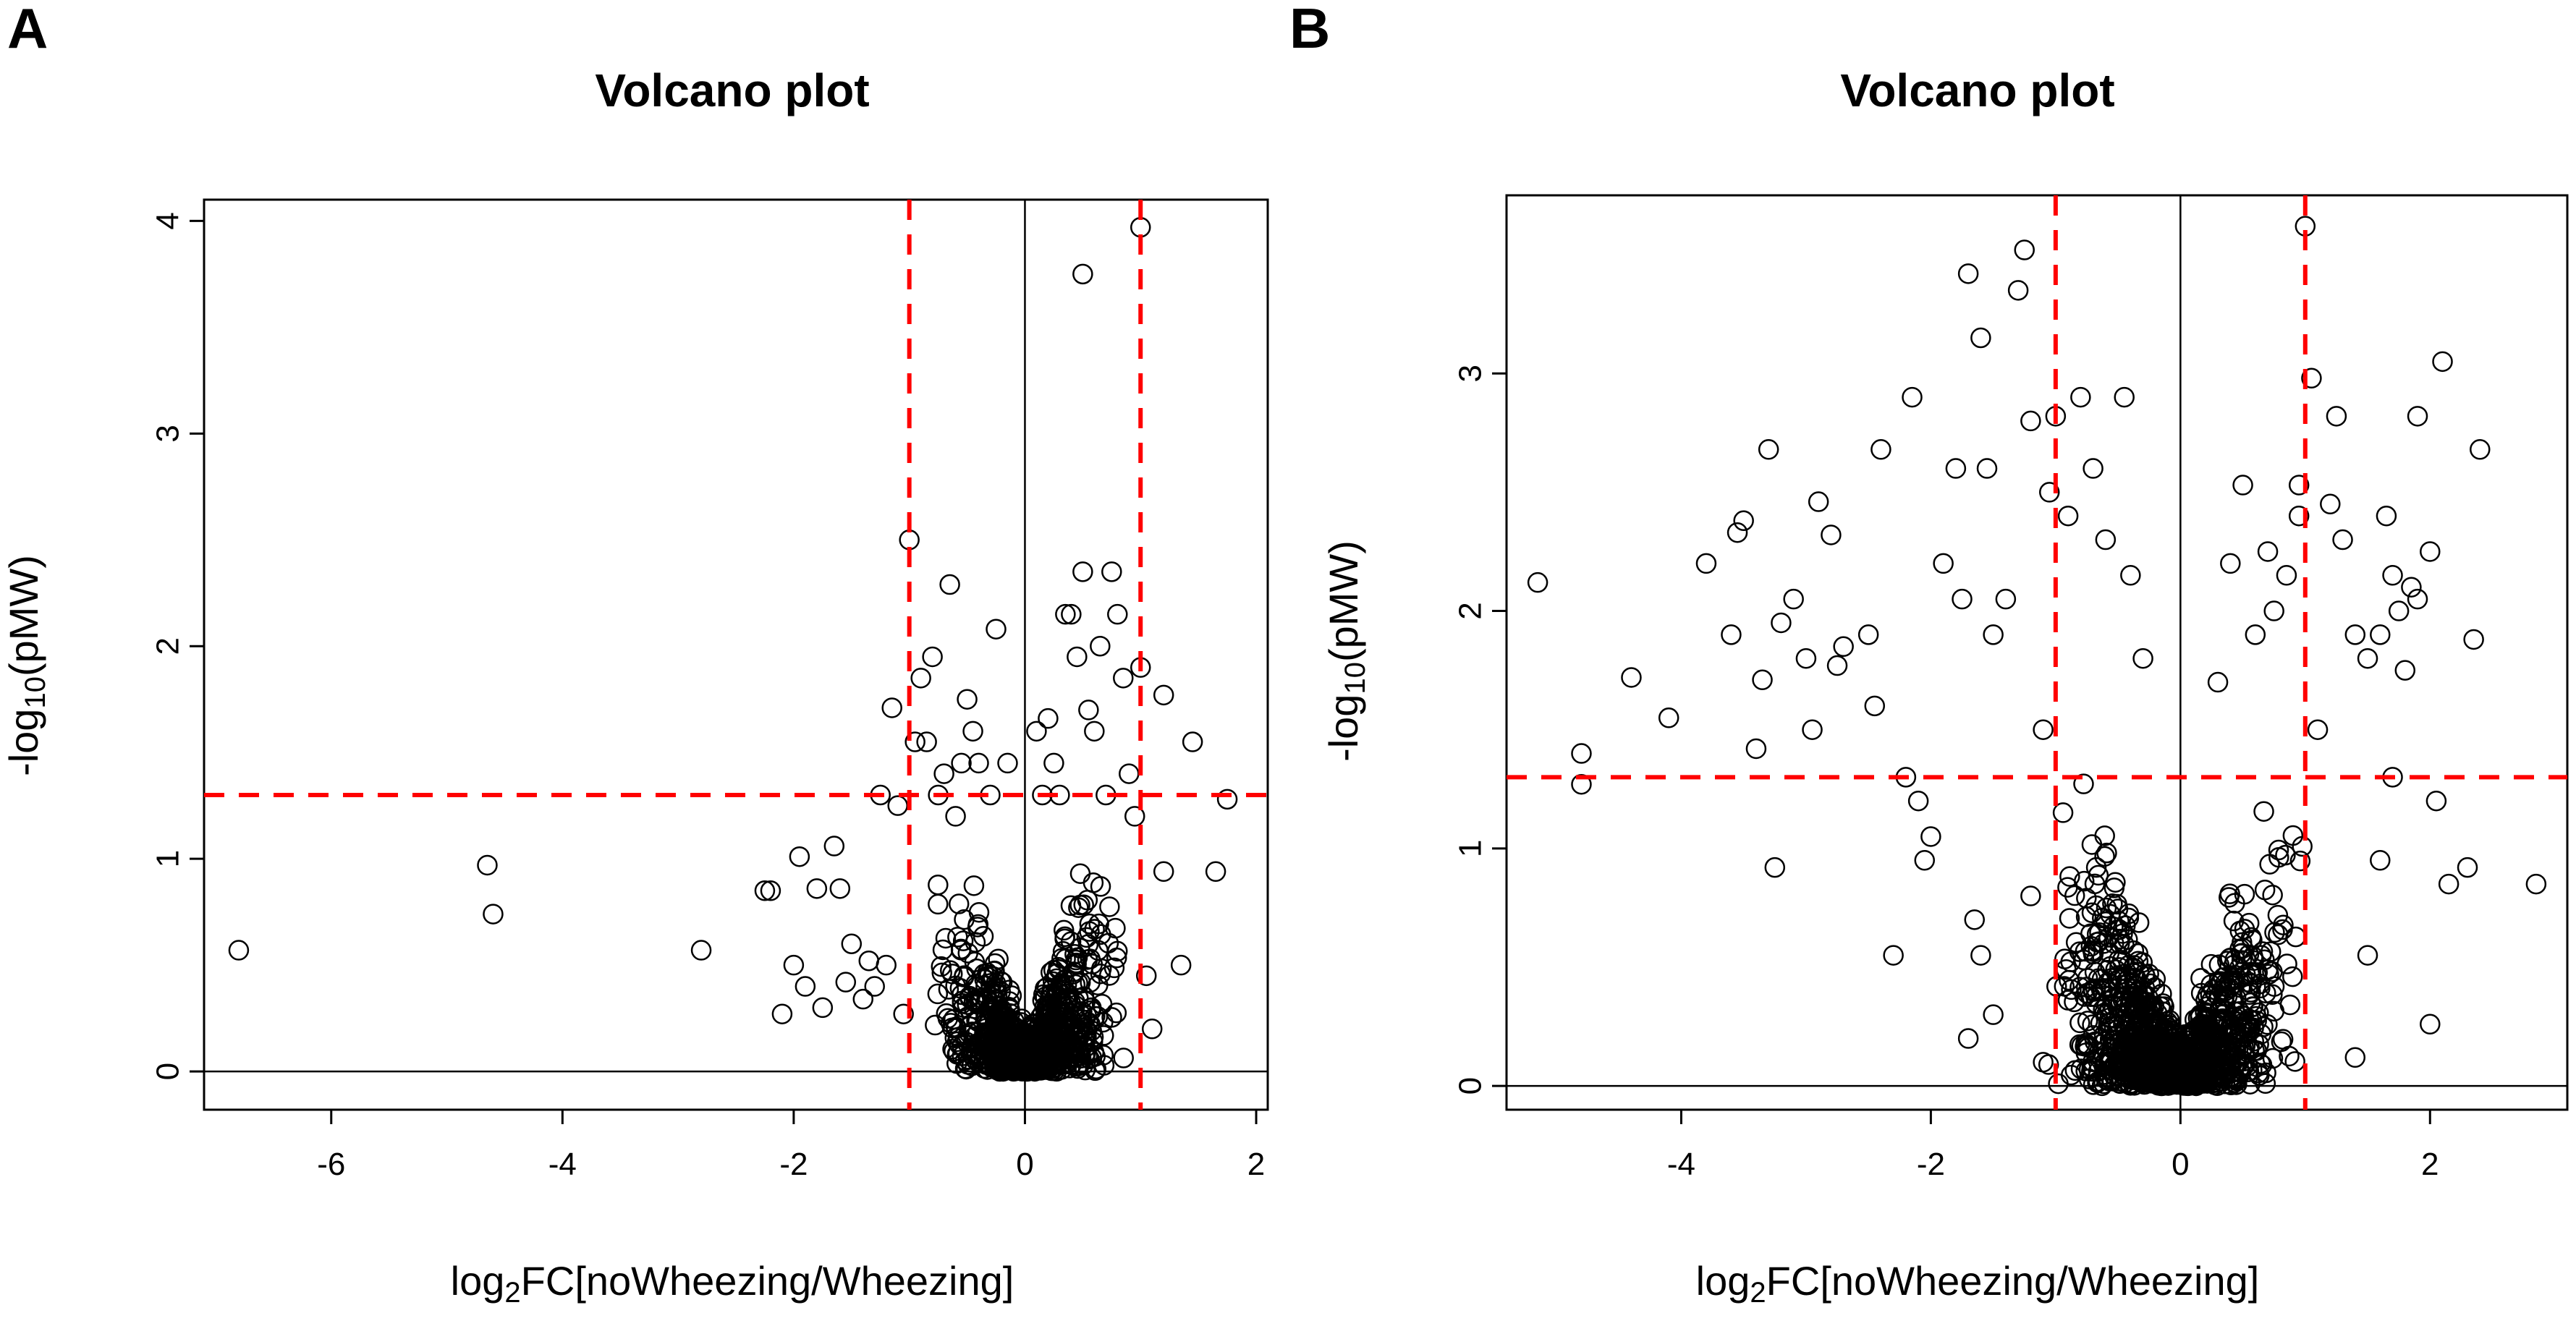 This screenshot has width=2576, height=1326. Describe the element at coordinates (1758, 1293) in the screenshot. I see `panel-b-xlabel-sub: 2` at that location.